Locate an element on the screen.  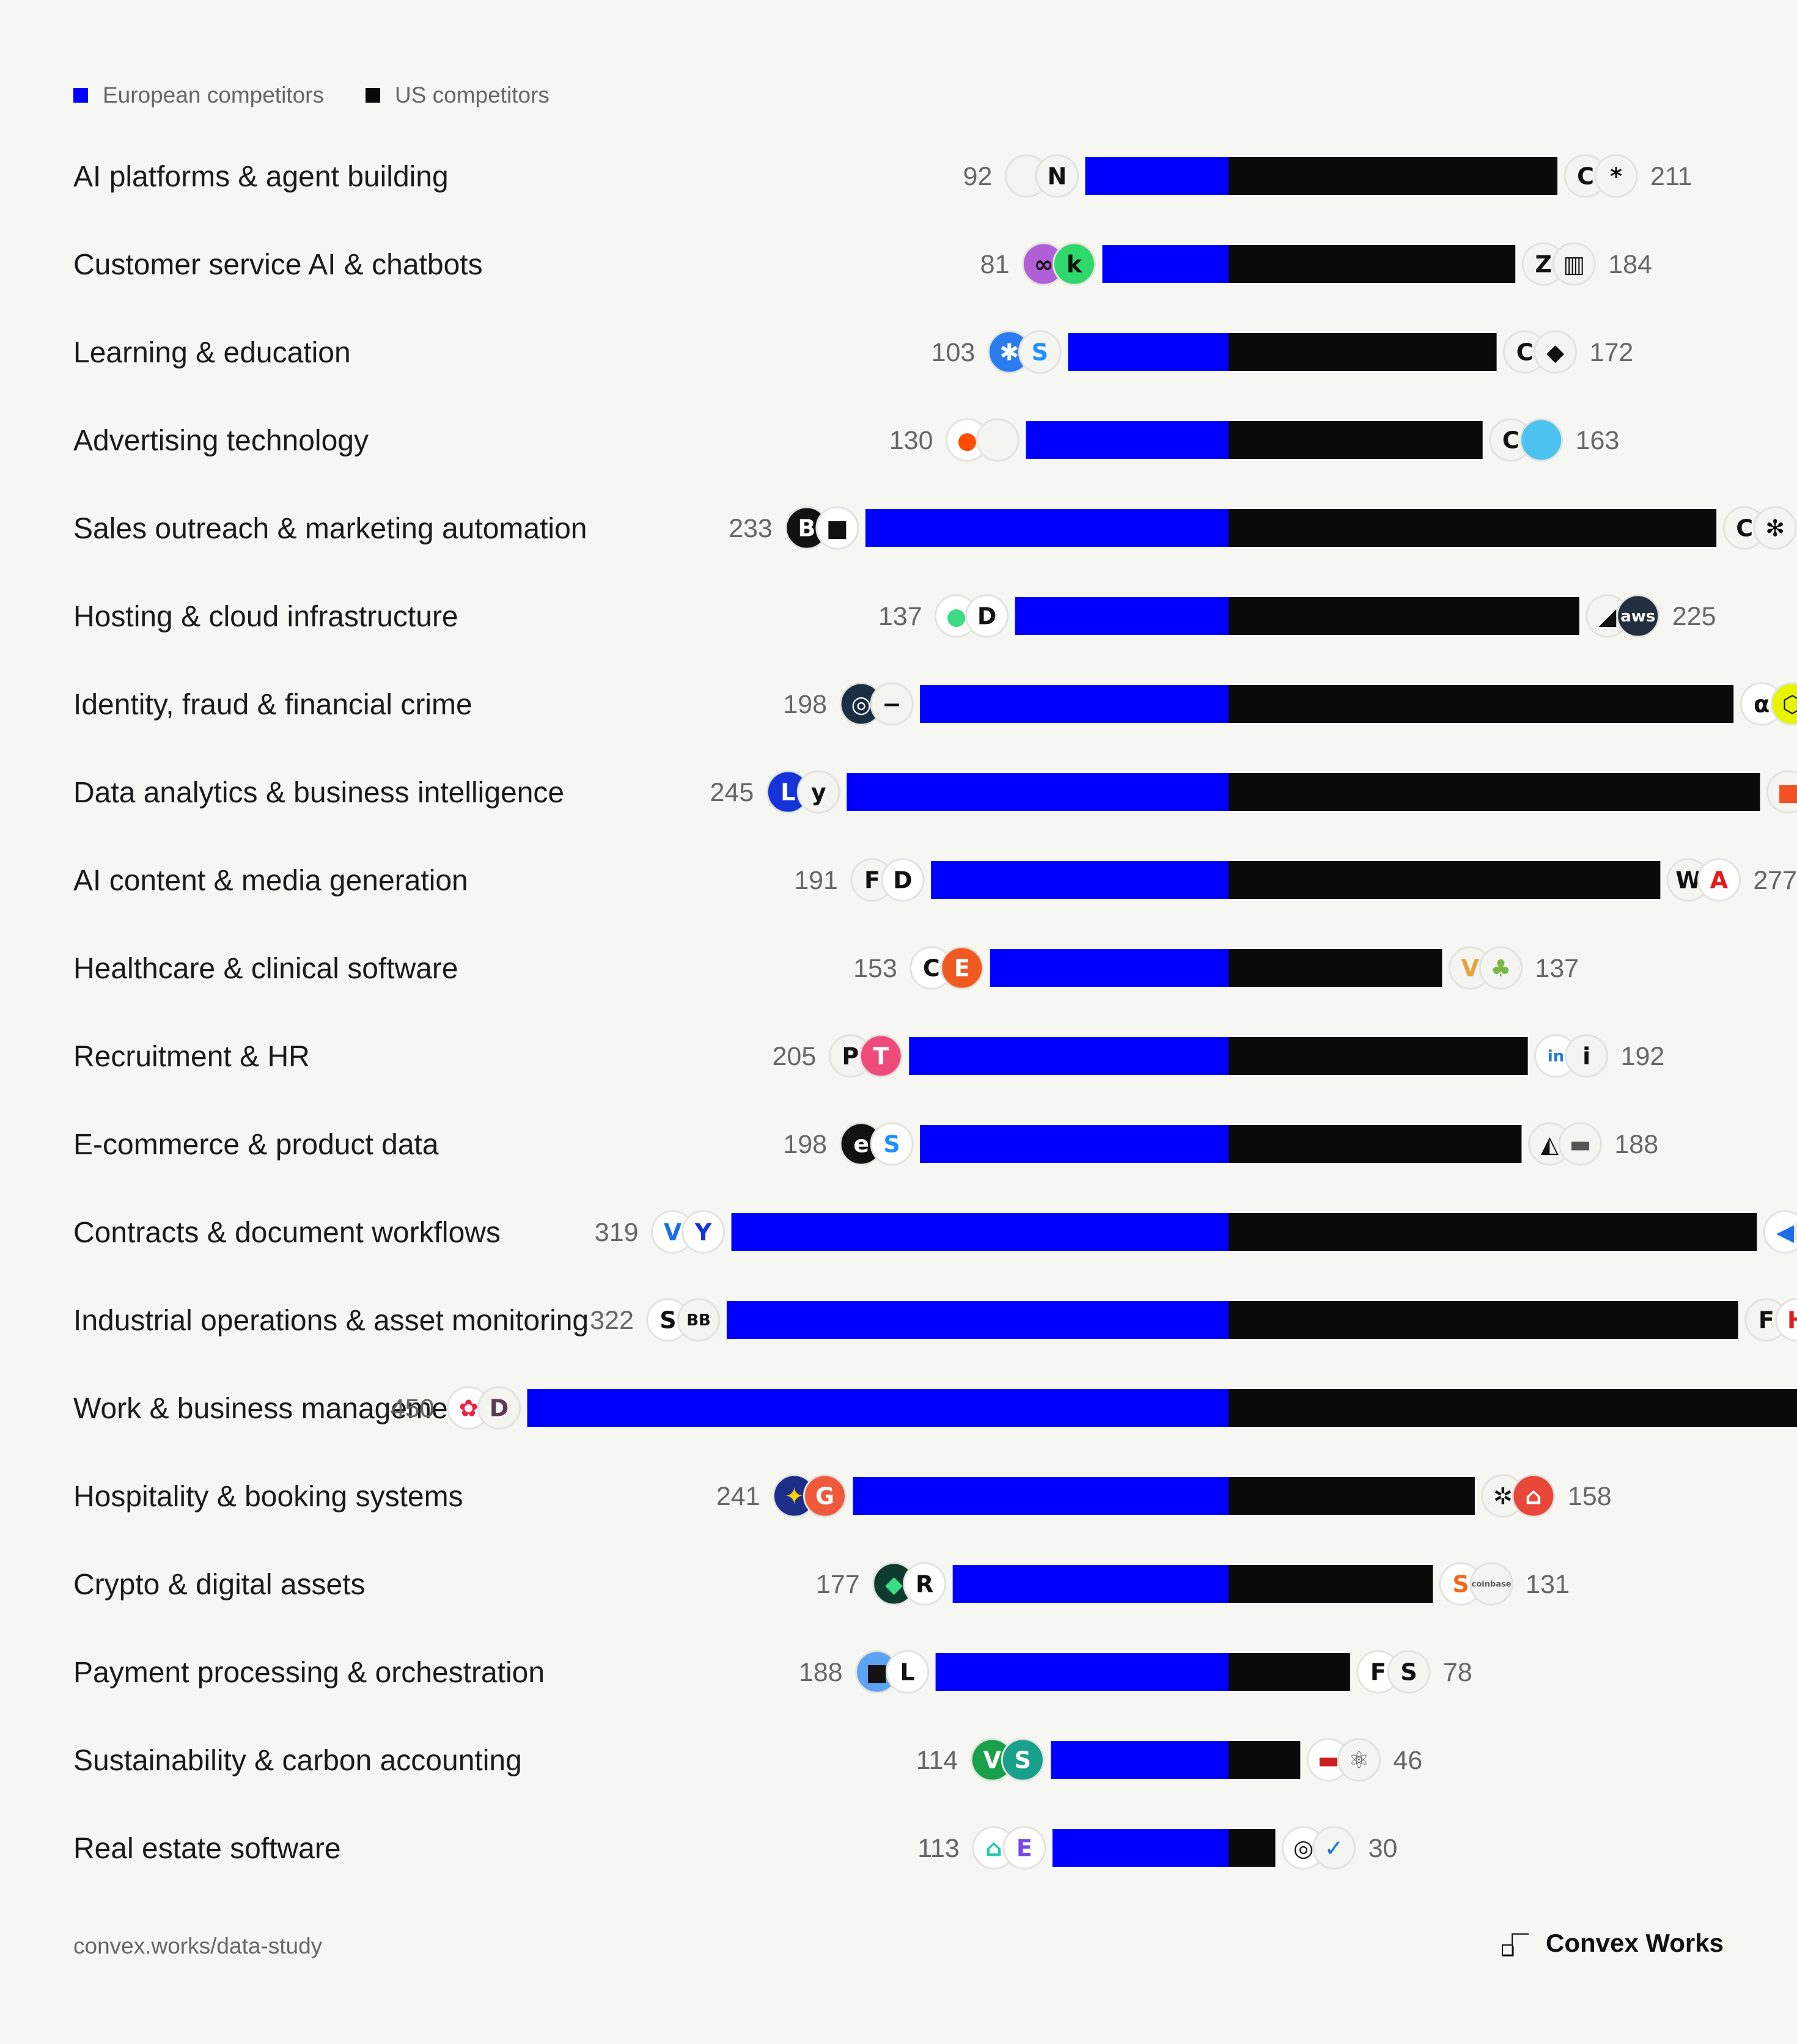
logo-us-2: ✻ is located at coordinates (1775, 528).